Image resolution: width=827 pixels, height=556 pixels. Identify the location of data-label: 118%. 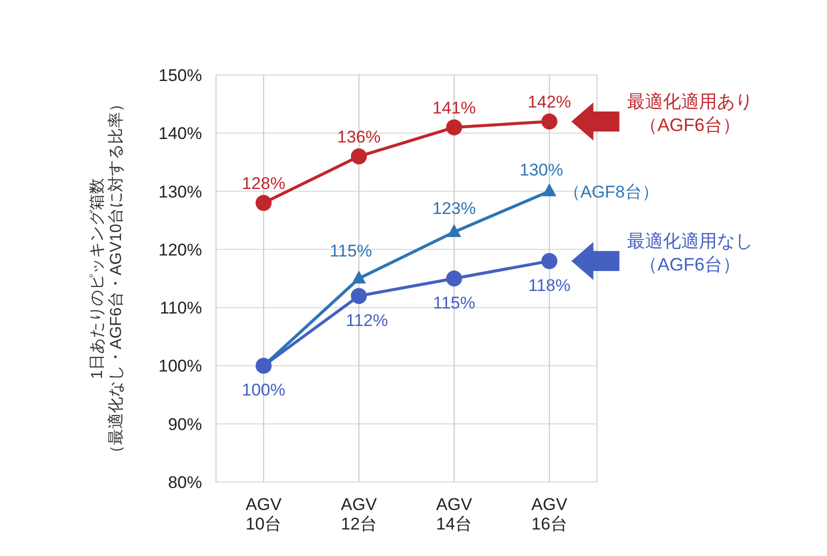
(549, 286).